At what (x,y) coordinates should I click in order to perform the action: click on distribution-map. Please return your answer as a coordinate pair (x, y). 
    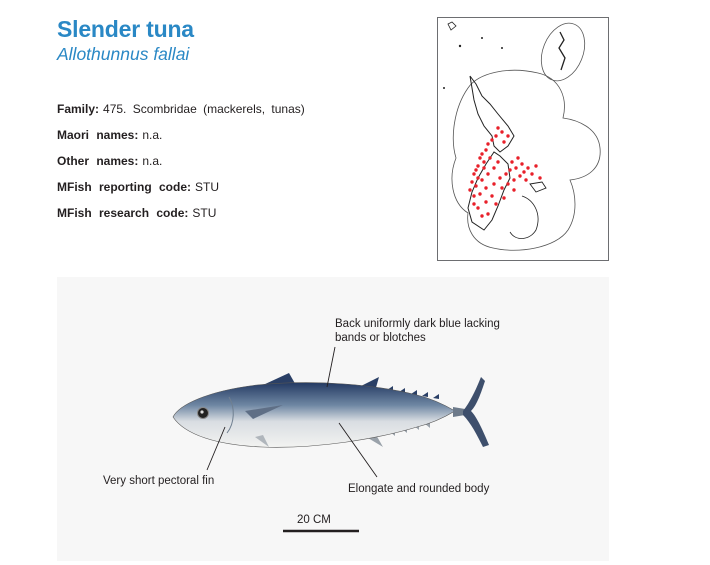
    Looking at the image, I should click on (523, 139).